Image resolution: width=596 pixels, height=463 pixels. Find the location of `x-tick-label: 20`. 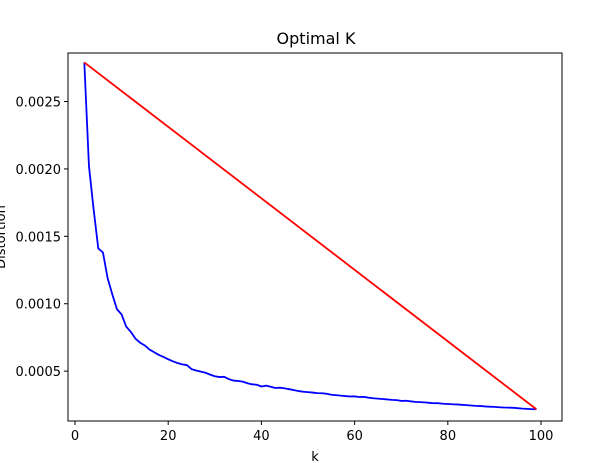

x-tick-label: 20 is located at coordinates (168, 436).